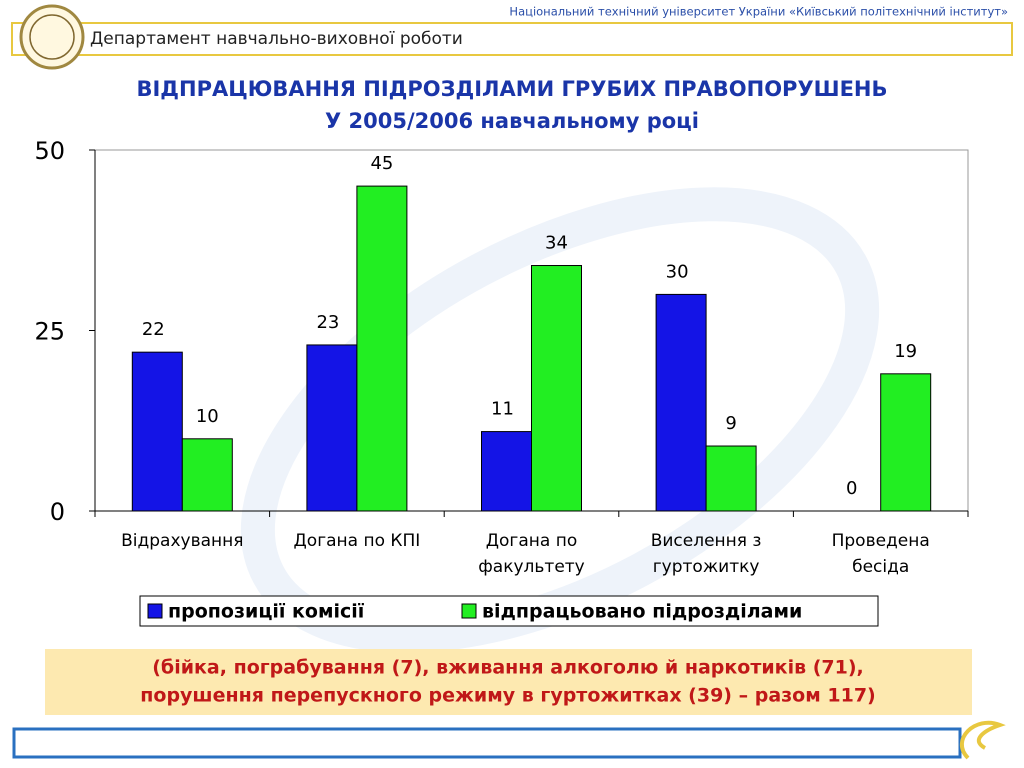 Image resolution: width=1024 pixels, height=768 pixels. I want to click on value-label: 10, so click(207, 416).